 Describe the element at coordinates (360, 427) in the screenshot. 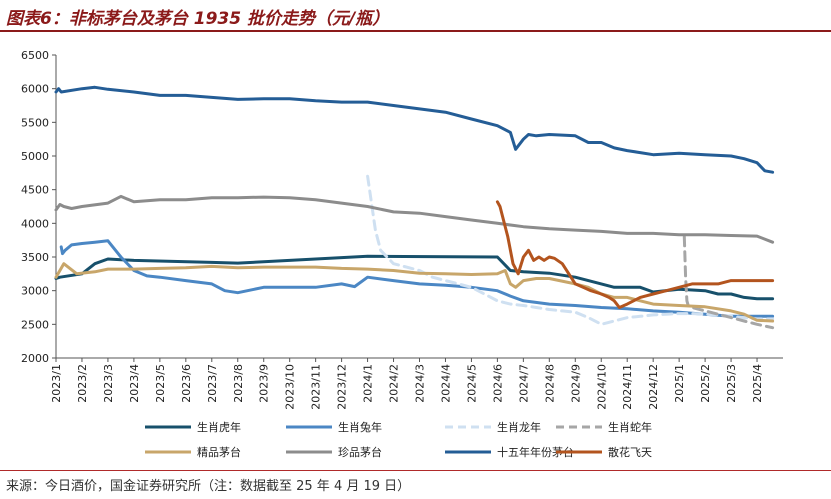

I see `legend-label: 生肖兔年` at that location.